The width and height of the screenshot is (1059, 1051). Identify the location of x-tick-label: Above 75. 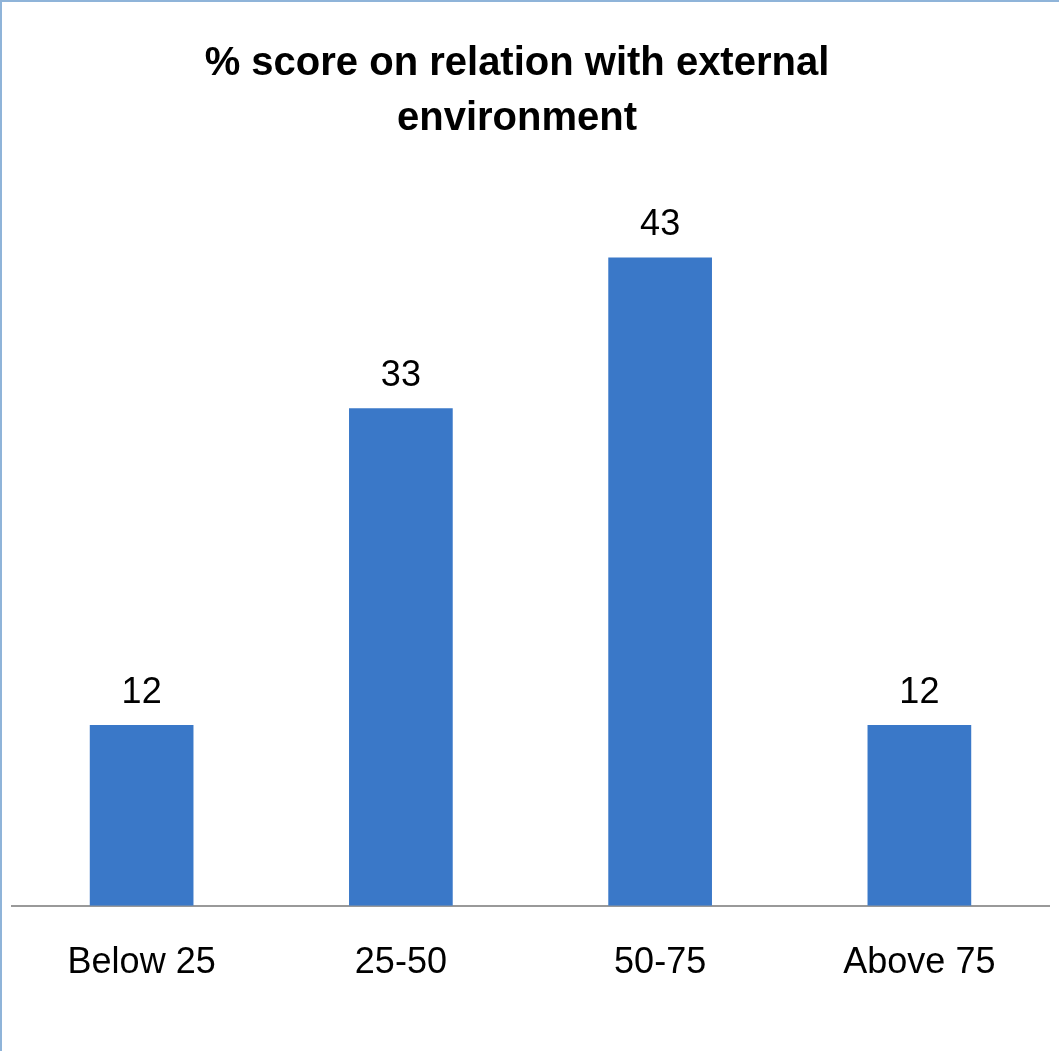
(919, 961).